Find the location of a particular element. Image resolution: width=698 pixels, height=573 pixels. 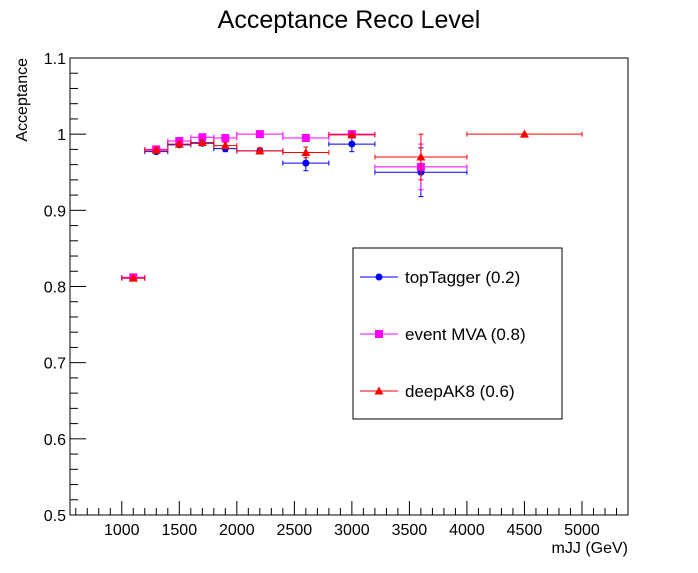

y-axis-label: Acceptance is located at coordinates (22, 100).